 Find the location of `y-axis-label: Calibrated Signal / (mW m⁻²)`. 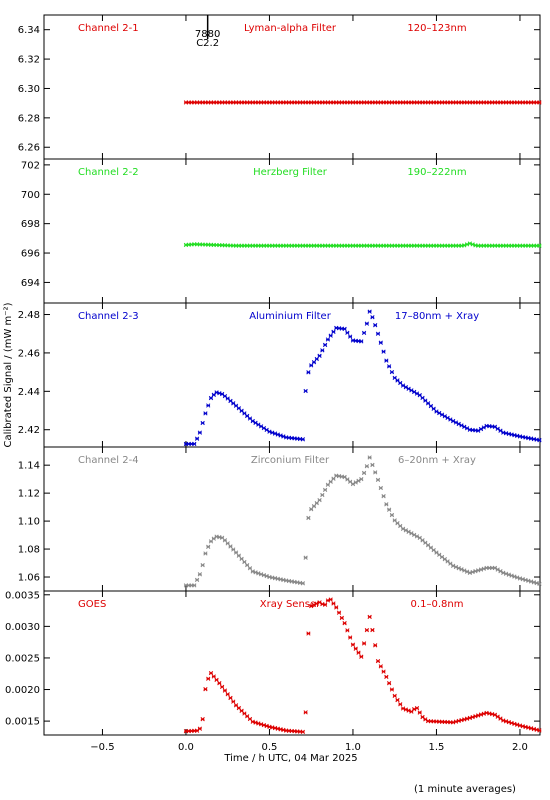

y-axis-label: Calibrated Signal / (mW m⁻²) is located at coordinates (8, 374).